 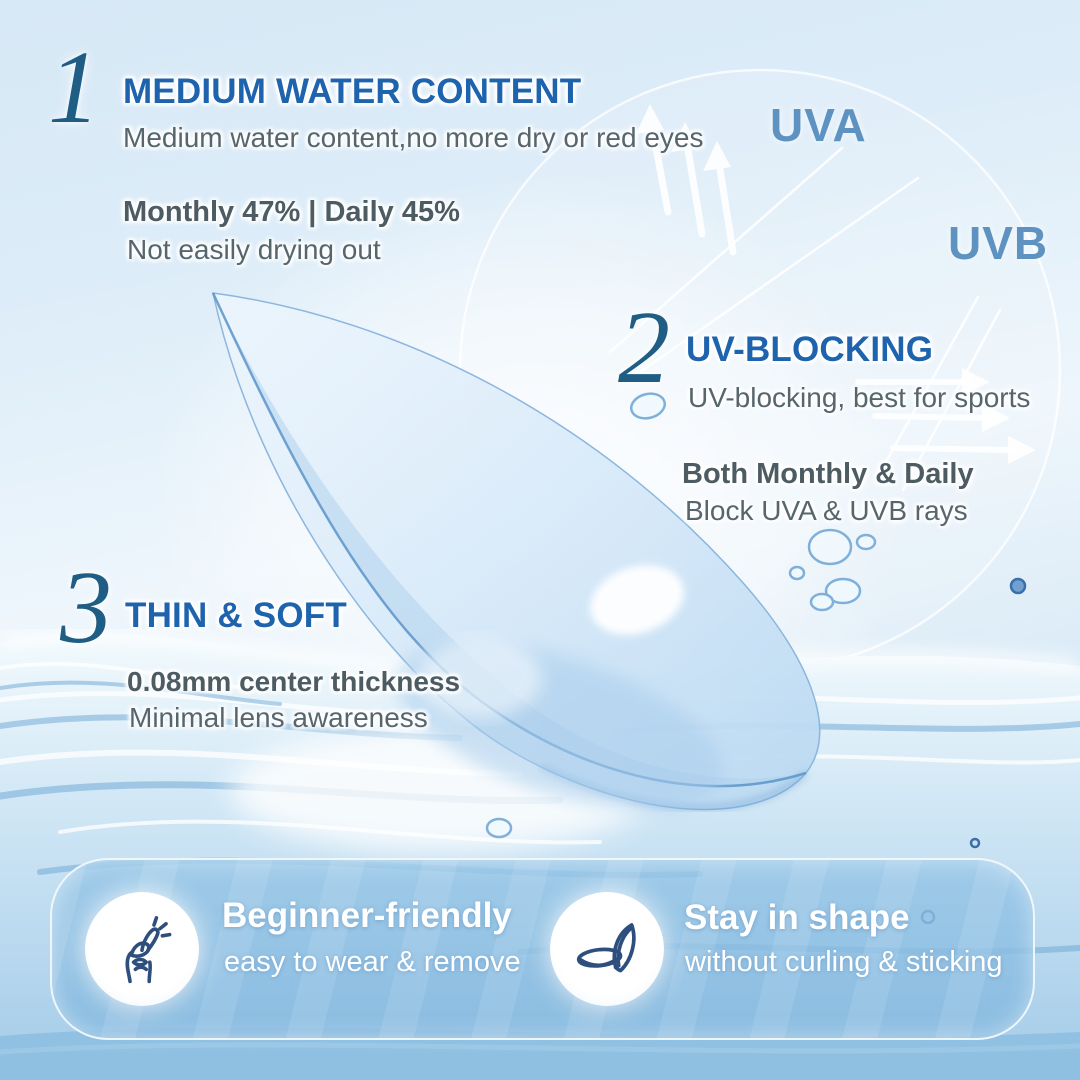 What do you see at coordinates (294, 681) in the screenshot?
I see `section-3-spec: 0.08mm center thickness` at bounding box center [294, 681].